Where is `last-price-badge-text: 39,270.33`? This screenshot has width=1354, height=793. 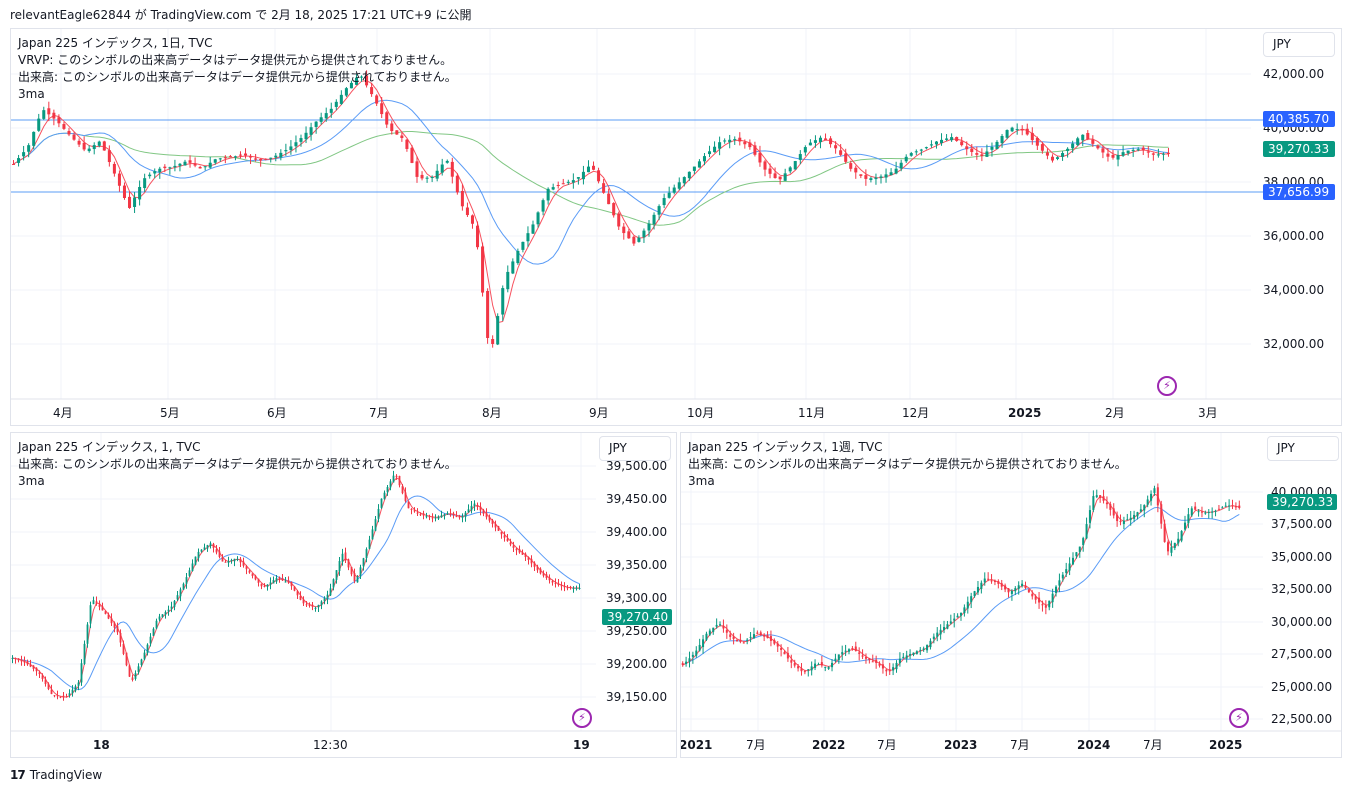
last-price-badge-text: 39,270.33 is located at coordinates (1302, 502).